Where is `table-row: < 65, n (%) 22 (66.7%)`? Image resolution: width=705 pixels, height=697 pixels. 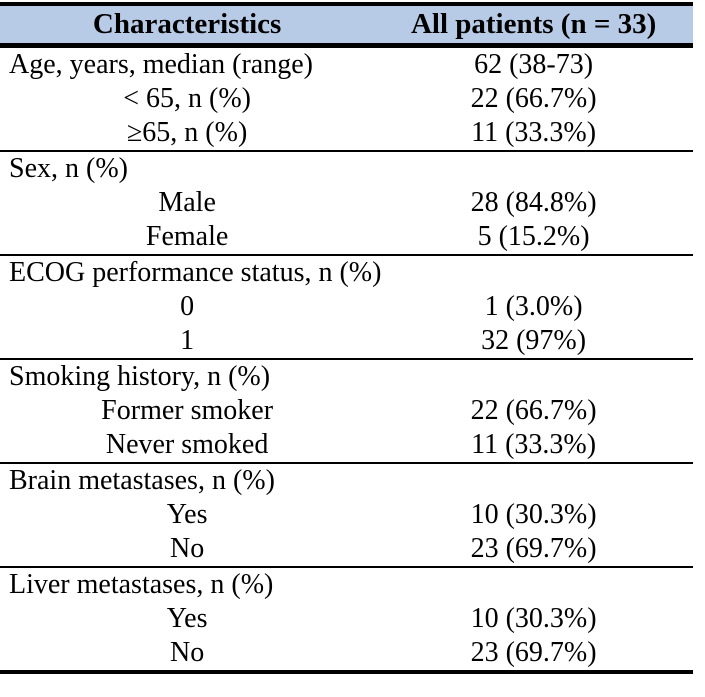
table-row: < 65, n (%) 22 (66.7%) is located at coordinates (346, 99).